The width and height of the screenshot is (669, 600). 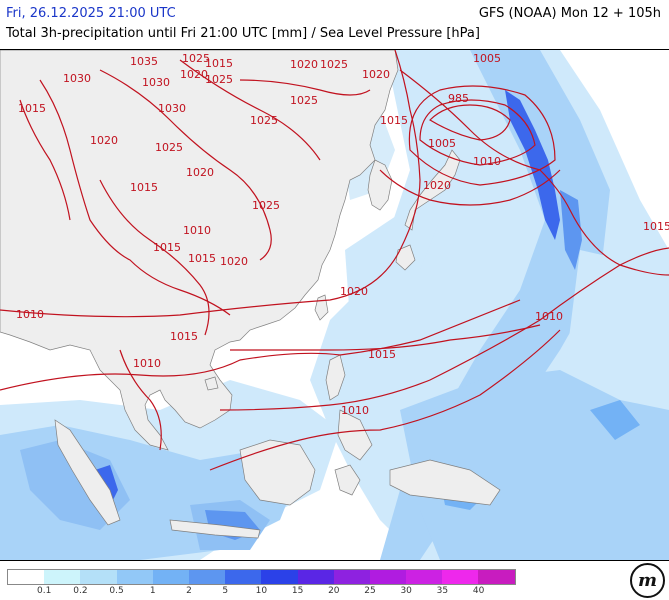 I want to click on precipitation-legend: 0.1 0.2 0.5 1 2 5 10 15 20 25 30 35 40, so click(x=267, y=583).